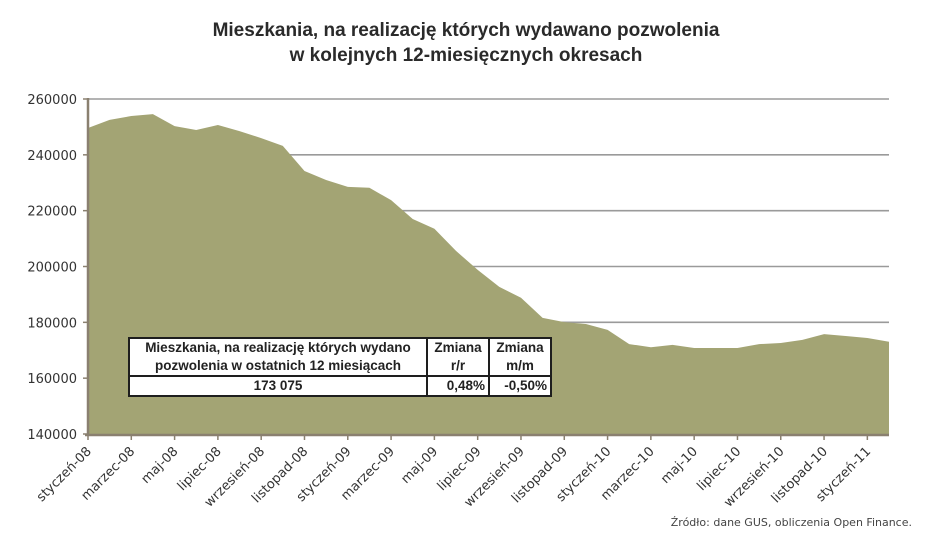 This screenshot has width=932, height=546. Describe the element at coordinates (458, 357) in the screenshot. I see `header-yoy: Zmiana r/r` at that location.